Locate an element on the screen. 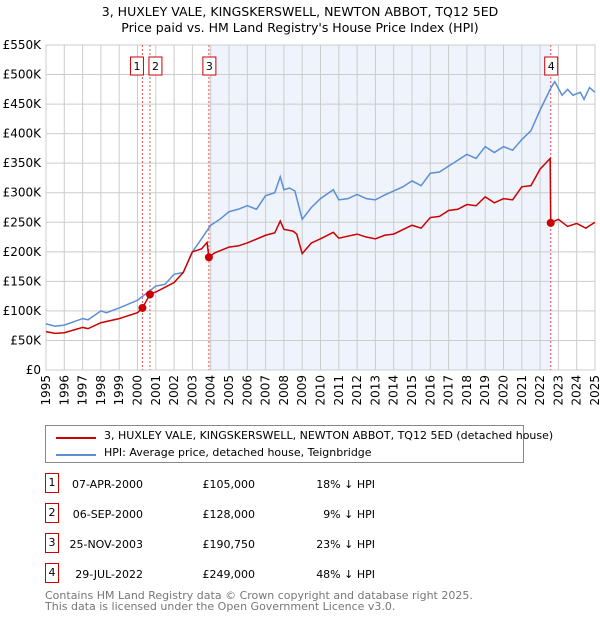 This screenshot has width=600, height=620. sale-date: 06-SEP-2000 is located at coordinates (107, 514).